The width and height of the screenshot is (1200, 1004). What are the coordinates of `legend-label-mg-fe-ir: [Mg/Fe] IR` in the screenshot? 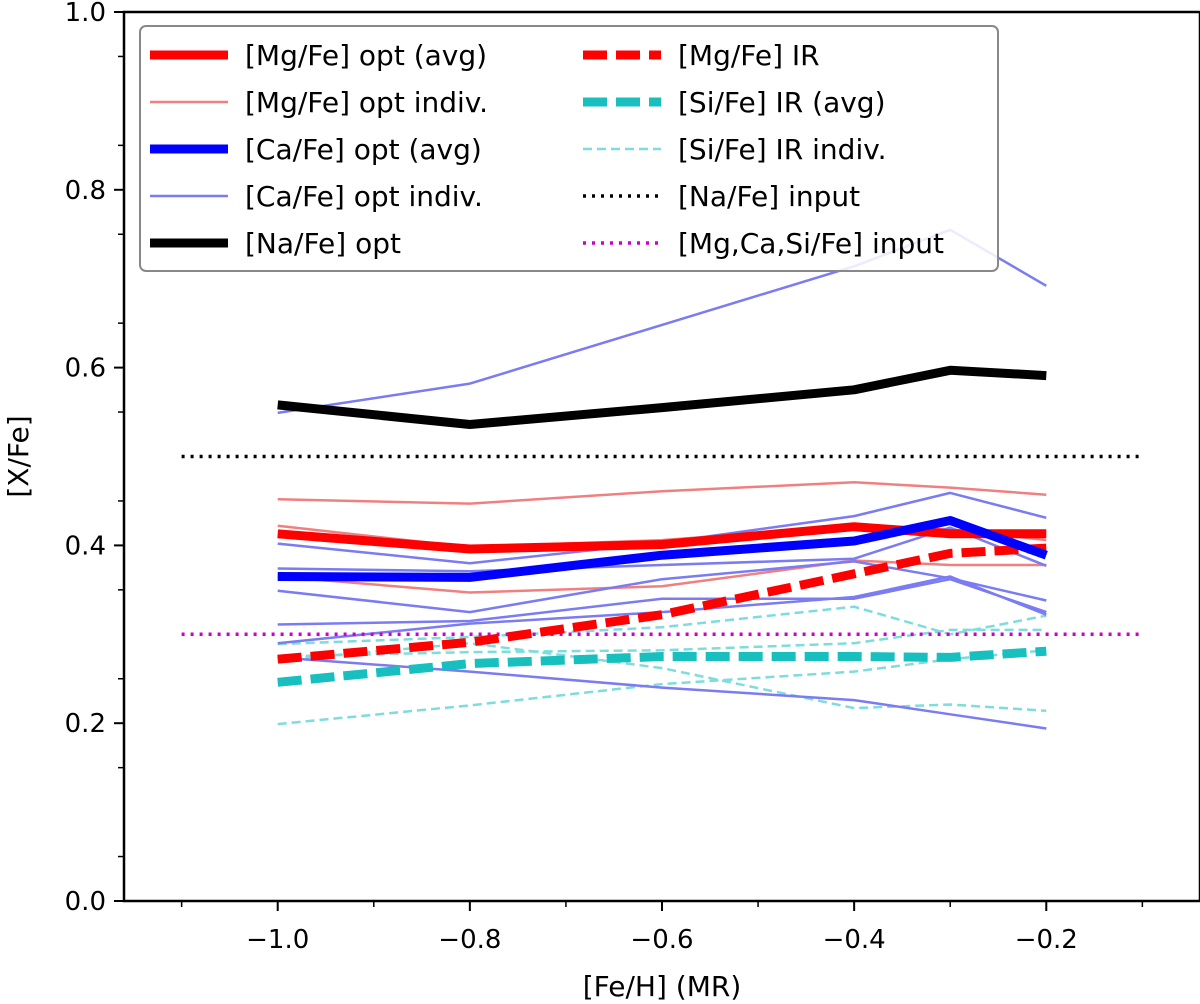 It's located at (749, 55).